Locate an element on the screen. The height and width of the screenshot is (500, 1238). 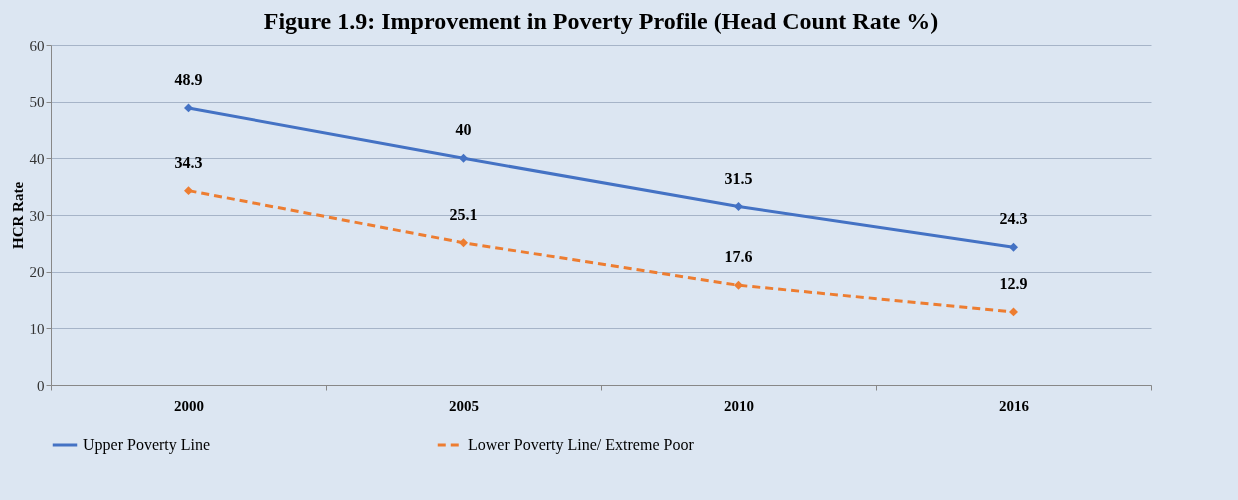
x-tick-label: 2010 is located at coordinates (739, 405).